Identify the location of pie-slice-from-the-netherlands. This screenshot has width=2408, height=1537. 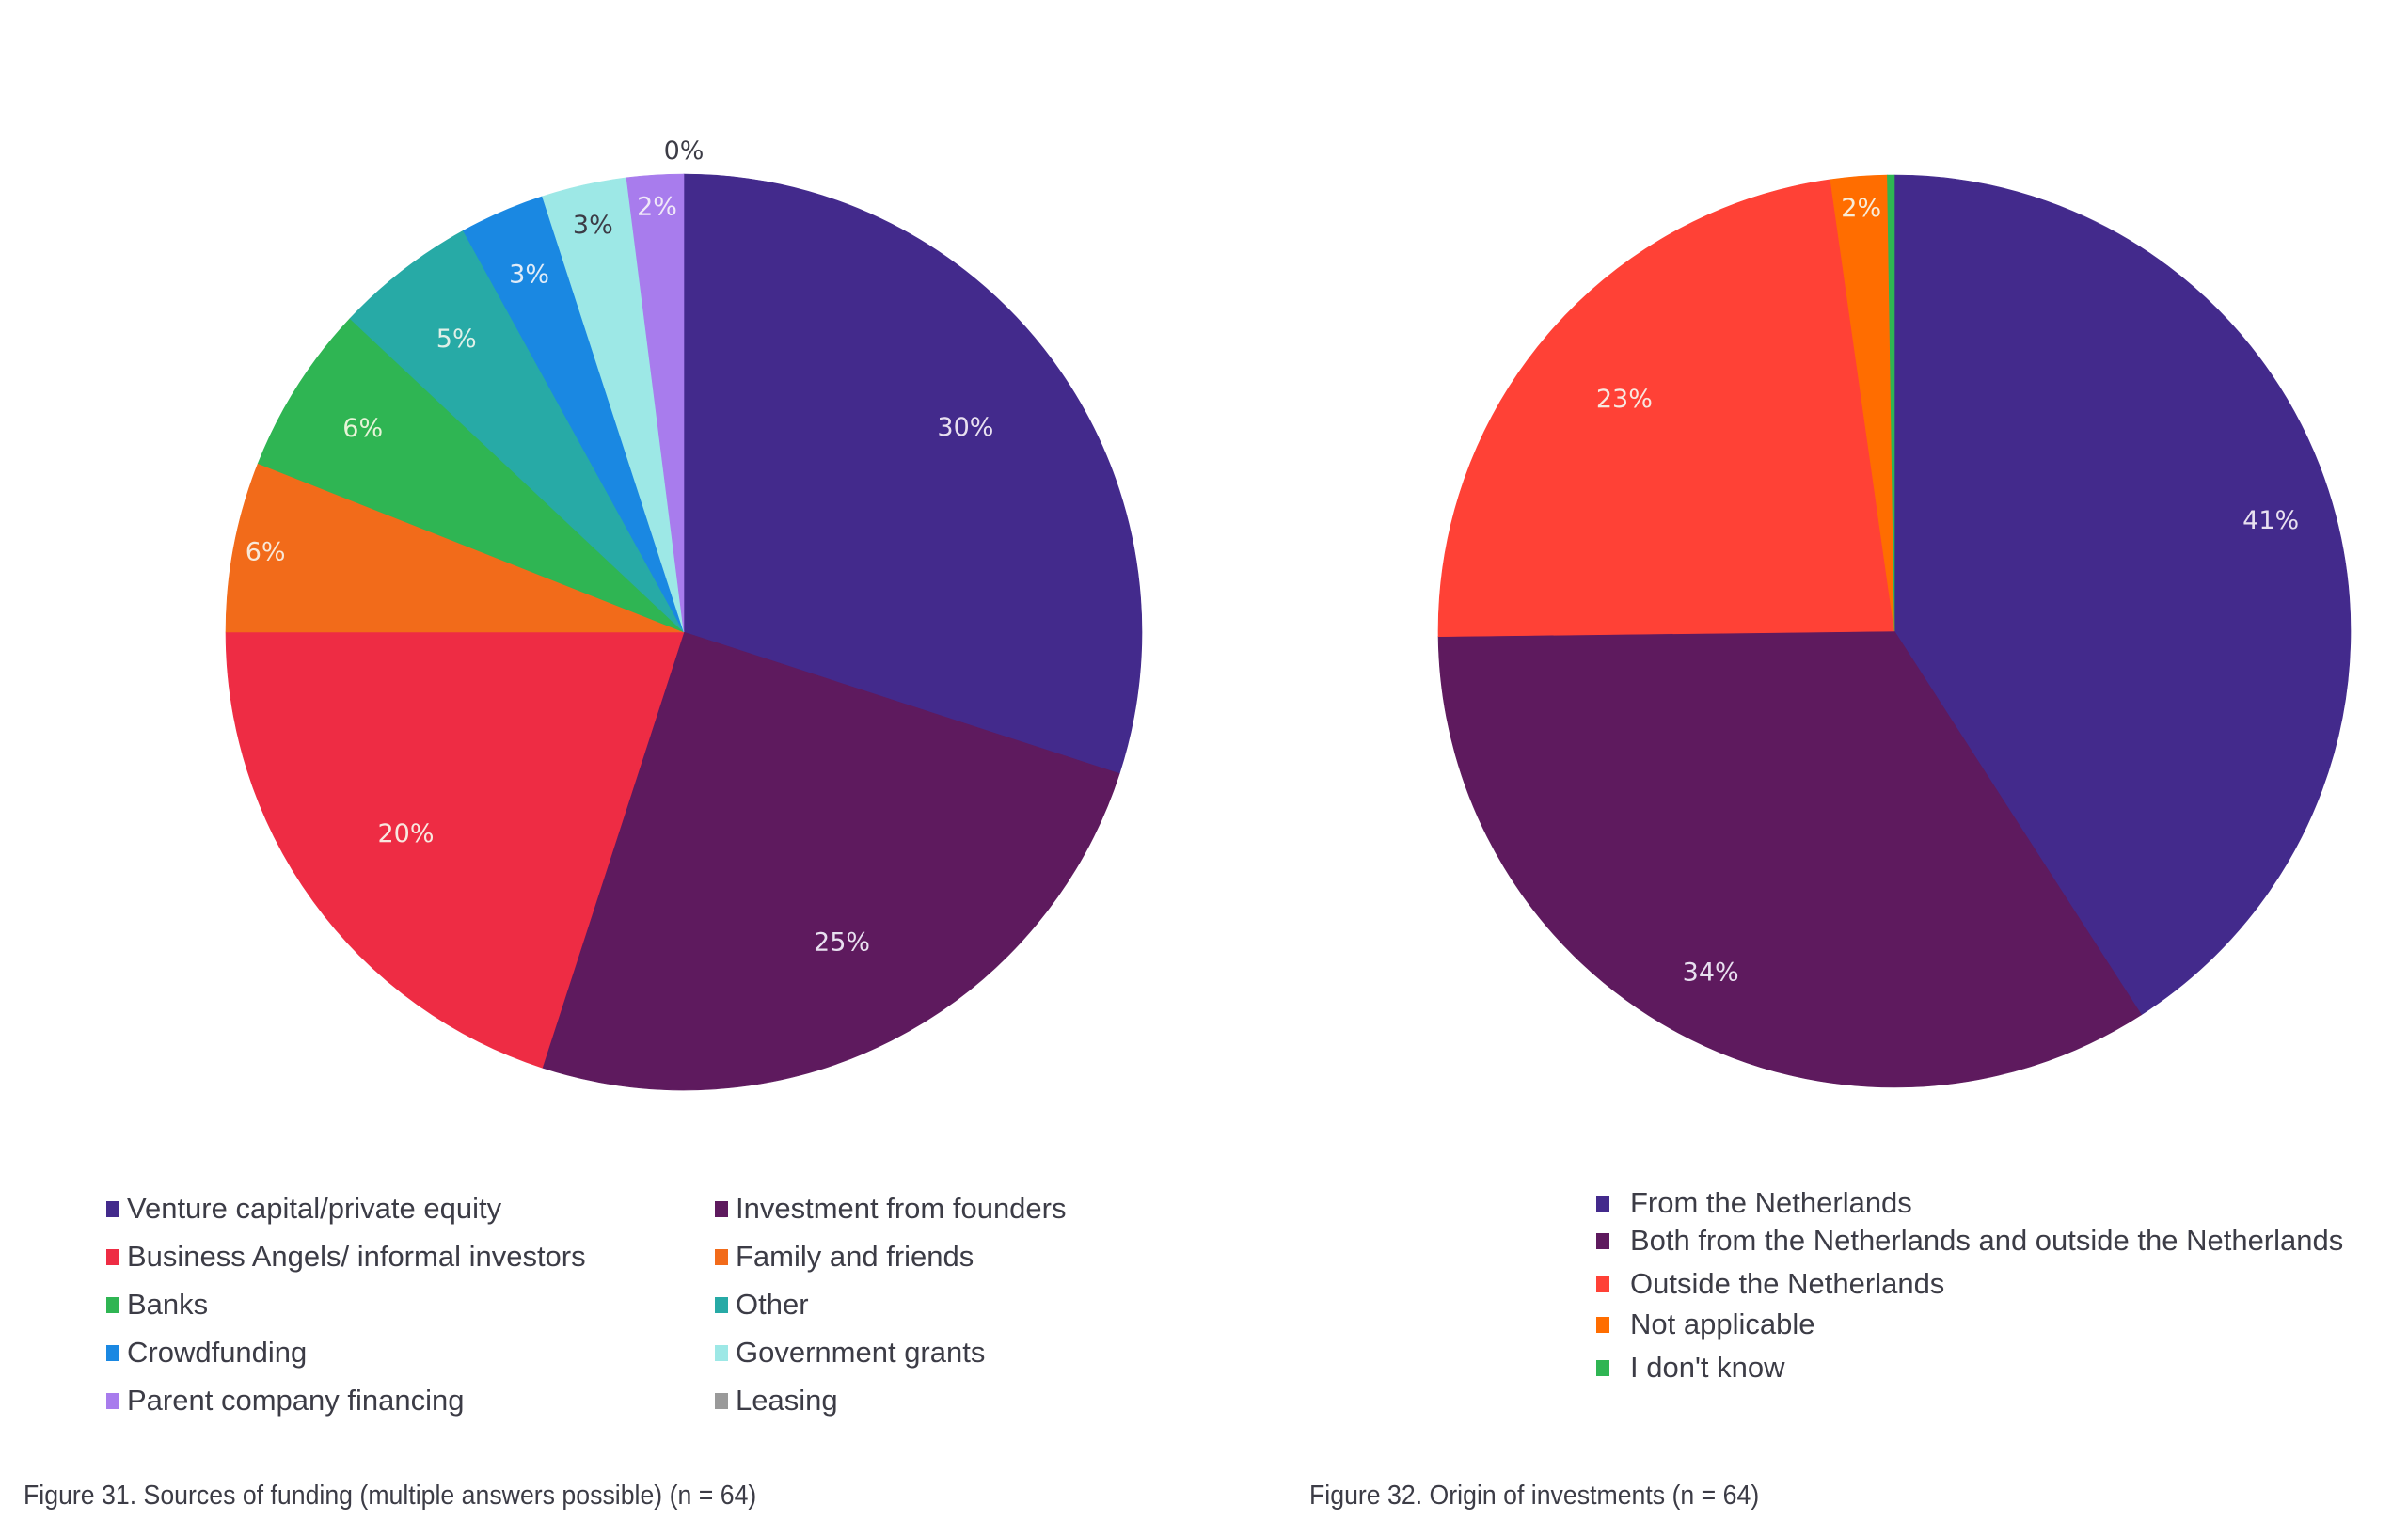
(2123, 595).